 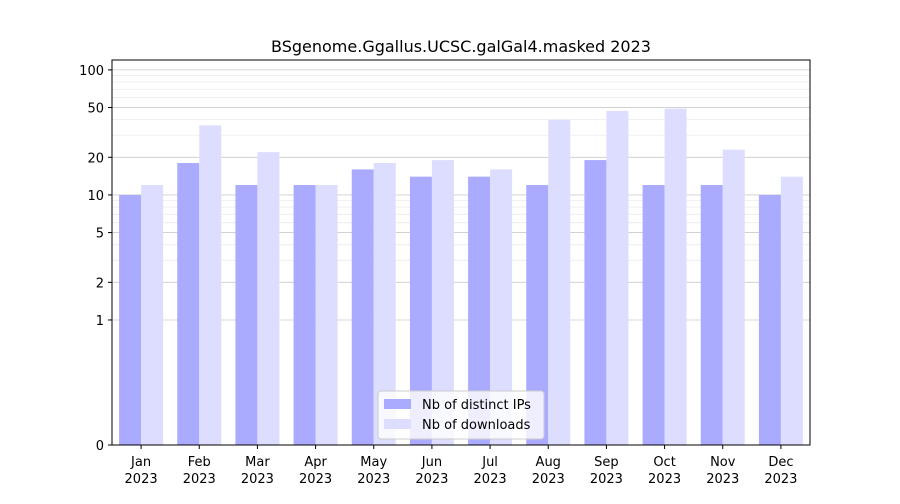 What do you see at coordinates (95, 259) in the screenshot?
I see `y-axis: 0 1 2 5 10 20 50 100` at bounding box center [95, 259].